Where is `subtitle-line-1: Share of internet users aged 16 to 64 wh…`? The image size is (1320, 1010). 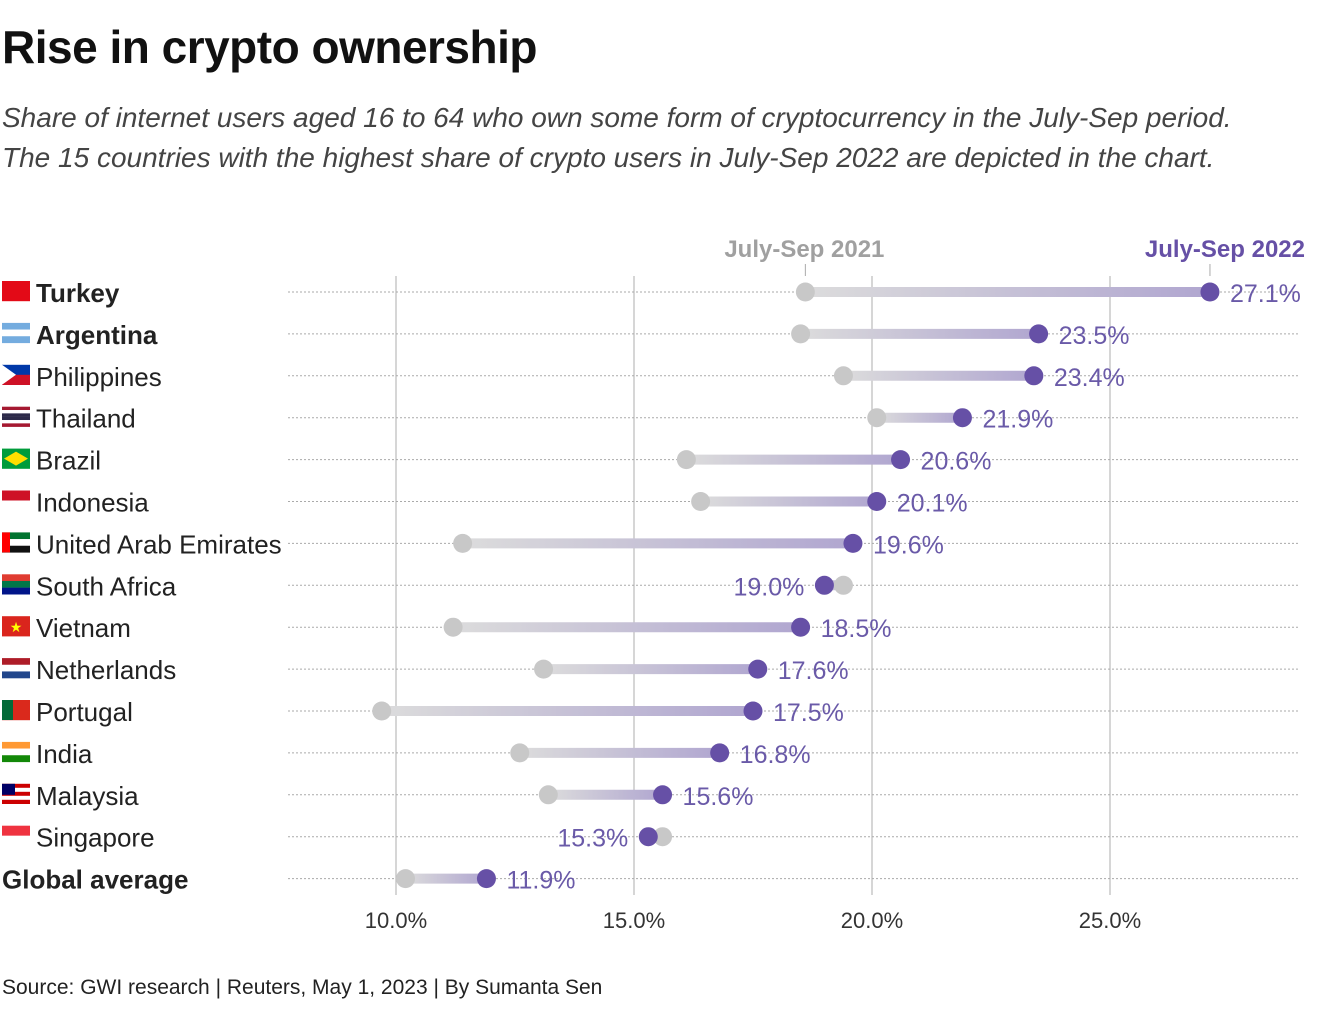 subtitle-line-1: Share of internet users aged 16 to 64 wh… is located at coordinates (617, 117).